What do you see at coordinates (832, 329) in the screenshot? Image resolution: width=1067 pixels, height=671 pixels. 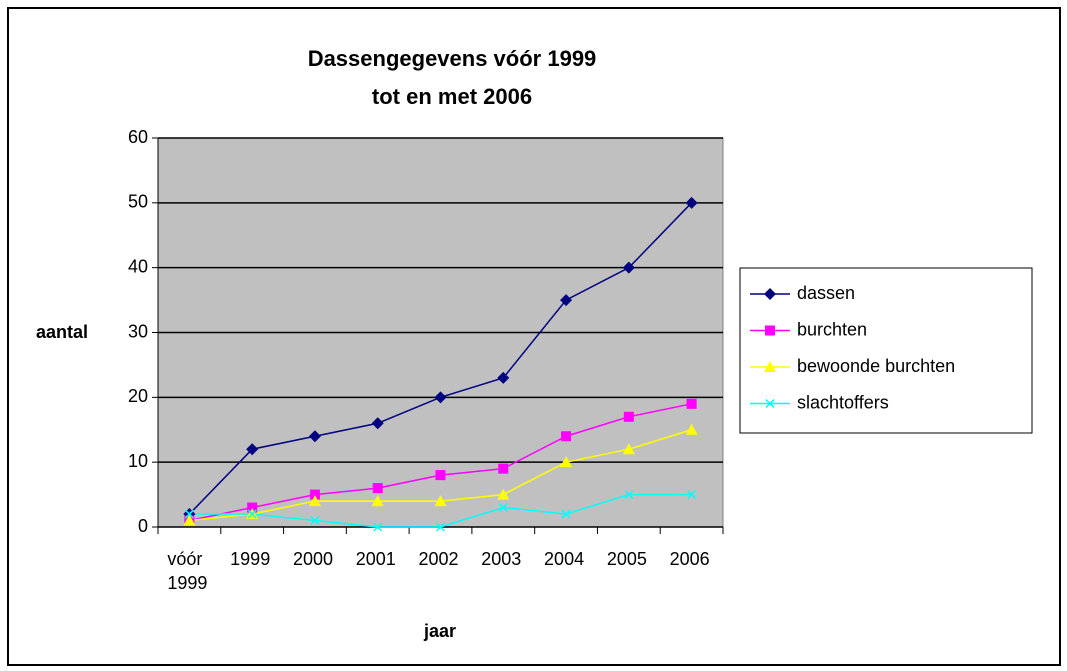 I see `legend-label: burchten` at bounding box center [832, 329].